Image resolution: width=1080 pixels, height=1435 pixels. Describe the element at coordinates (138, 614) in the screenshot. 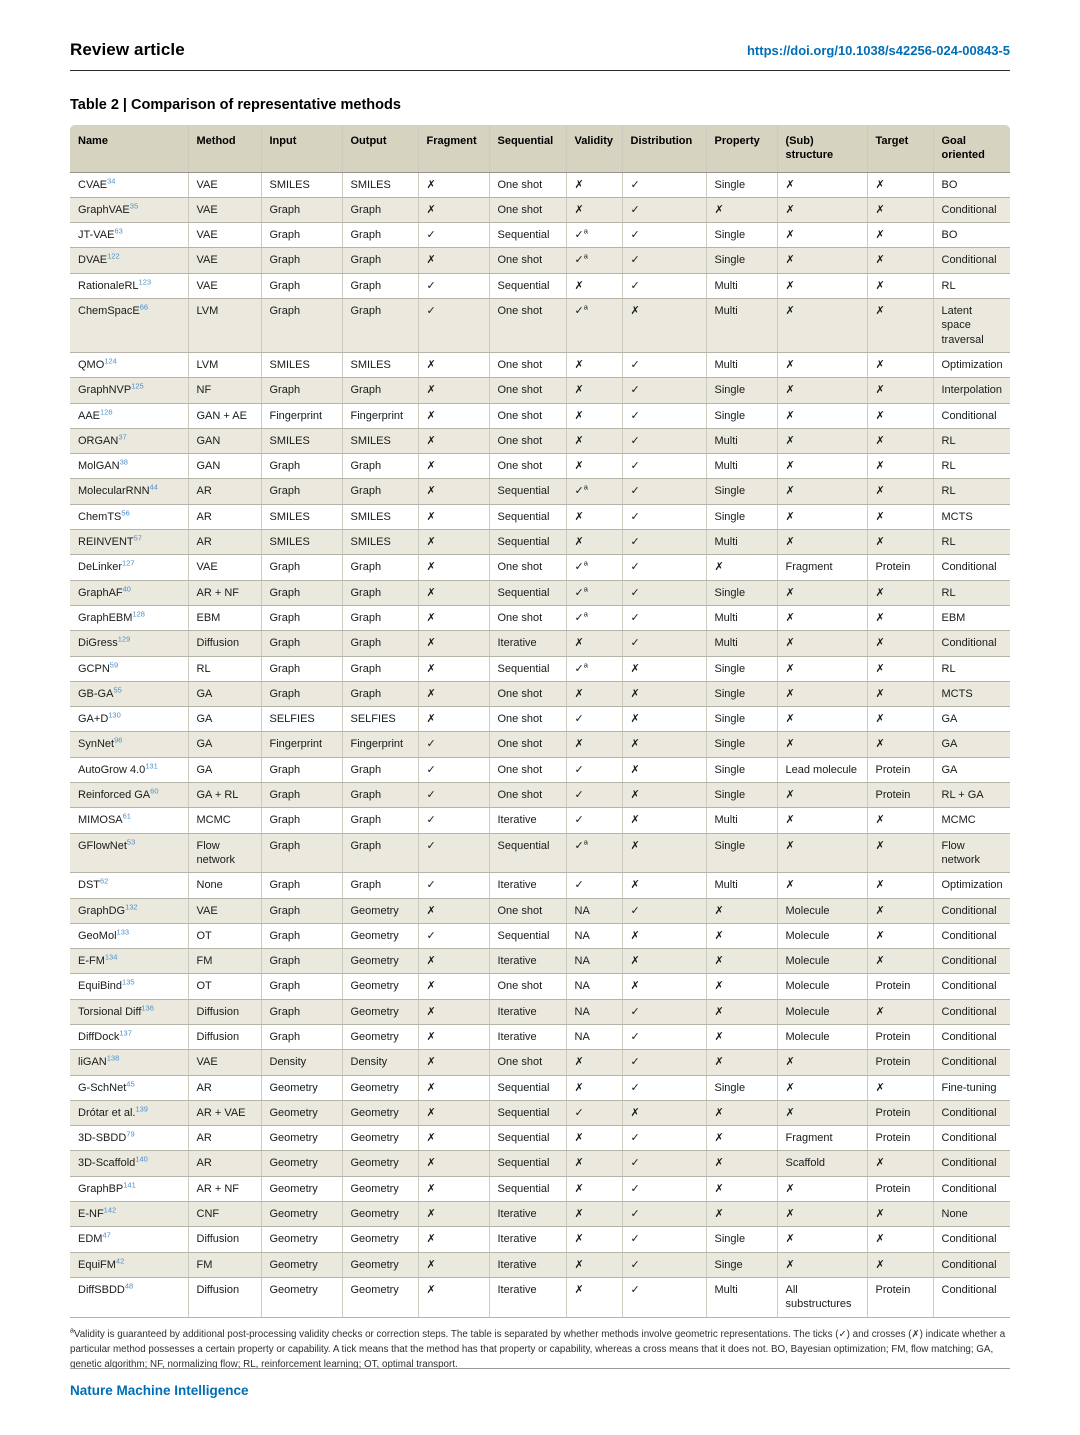

I see `citation-ref: 128` at that location.